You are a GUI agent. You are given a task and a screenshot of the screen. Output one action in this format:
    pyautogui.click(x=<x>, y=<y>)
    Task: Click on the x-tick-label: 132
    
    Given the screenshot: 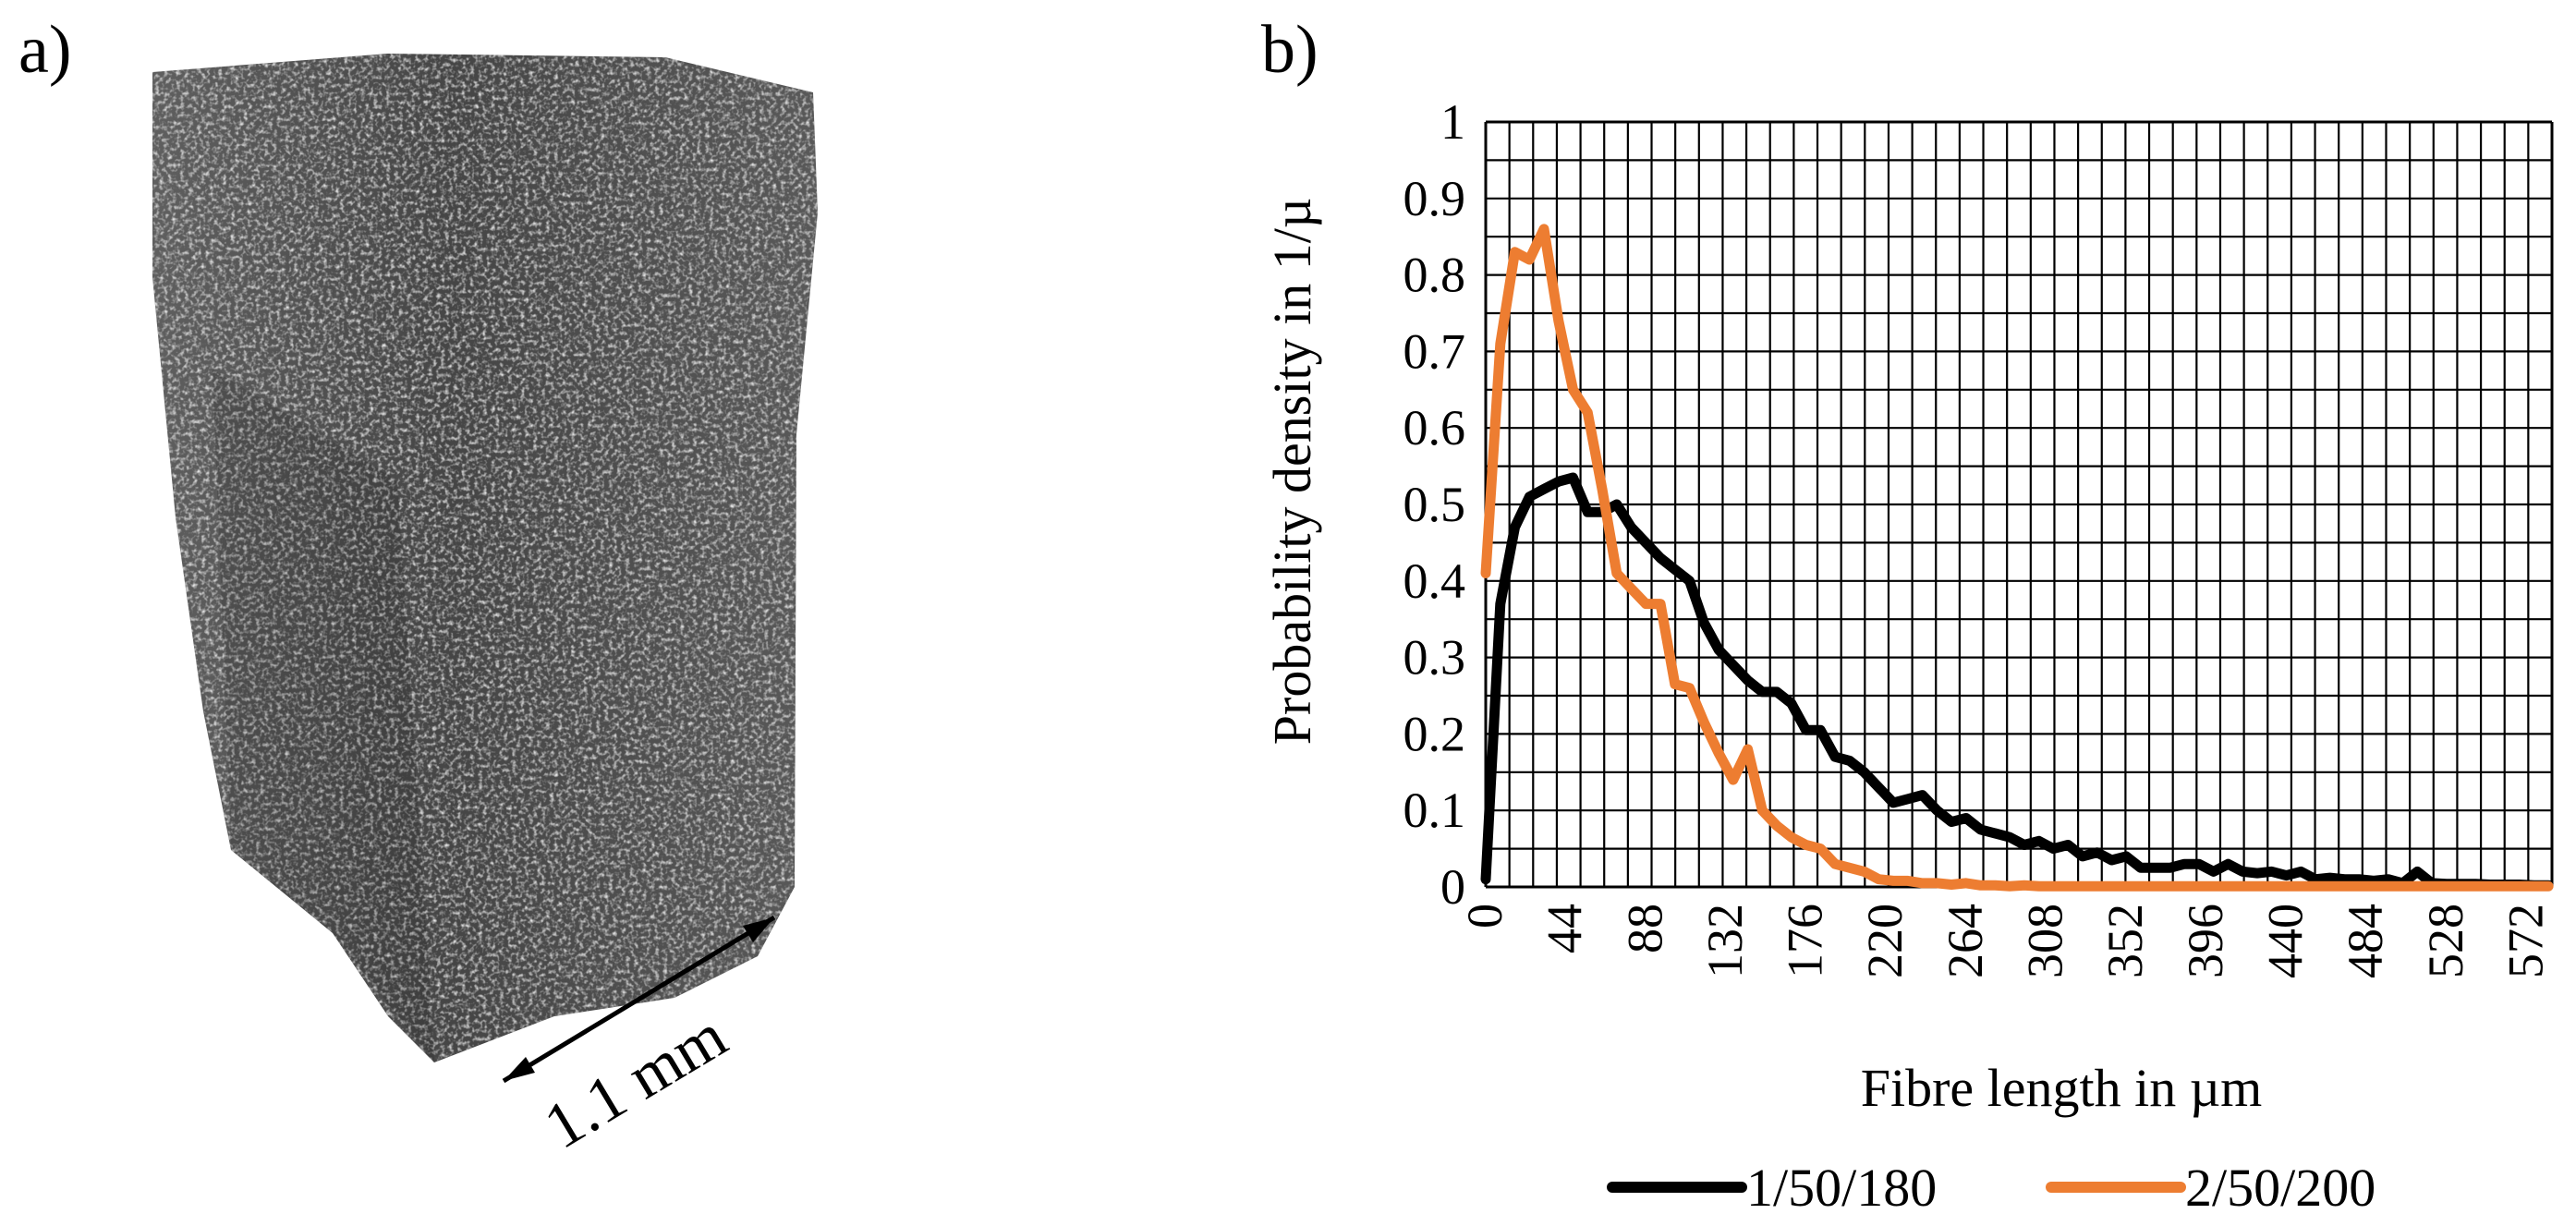 What is the action you would take?
    pyautogui.click(x=1725, y=941)
    